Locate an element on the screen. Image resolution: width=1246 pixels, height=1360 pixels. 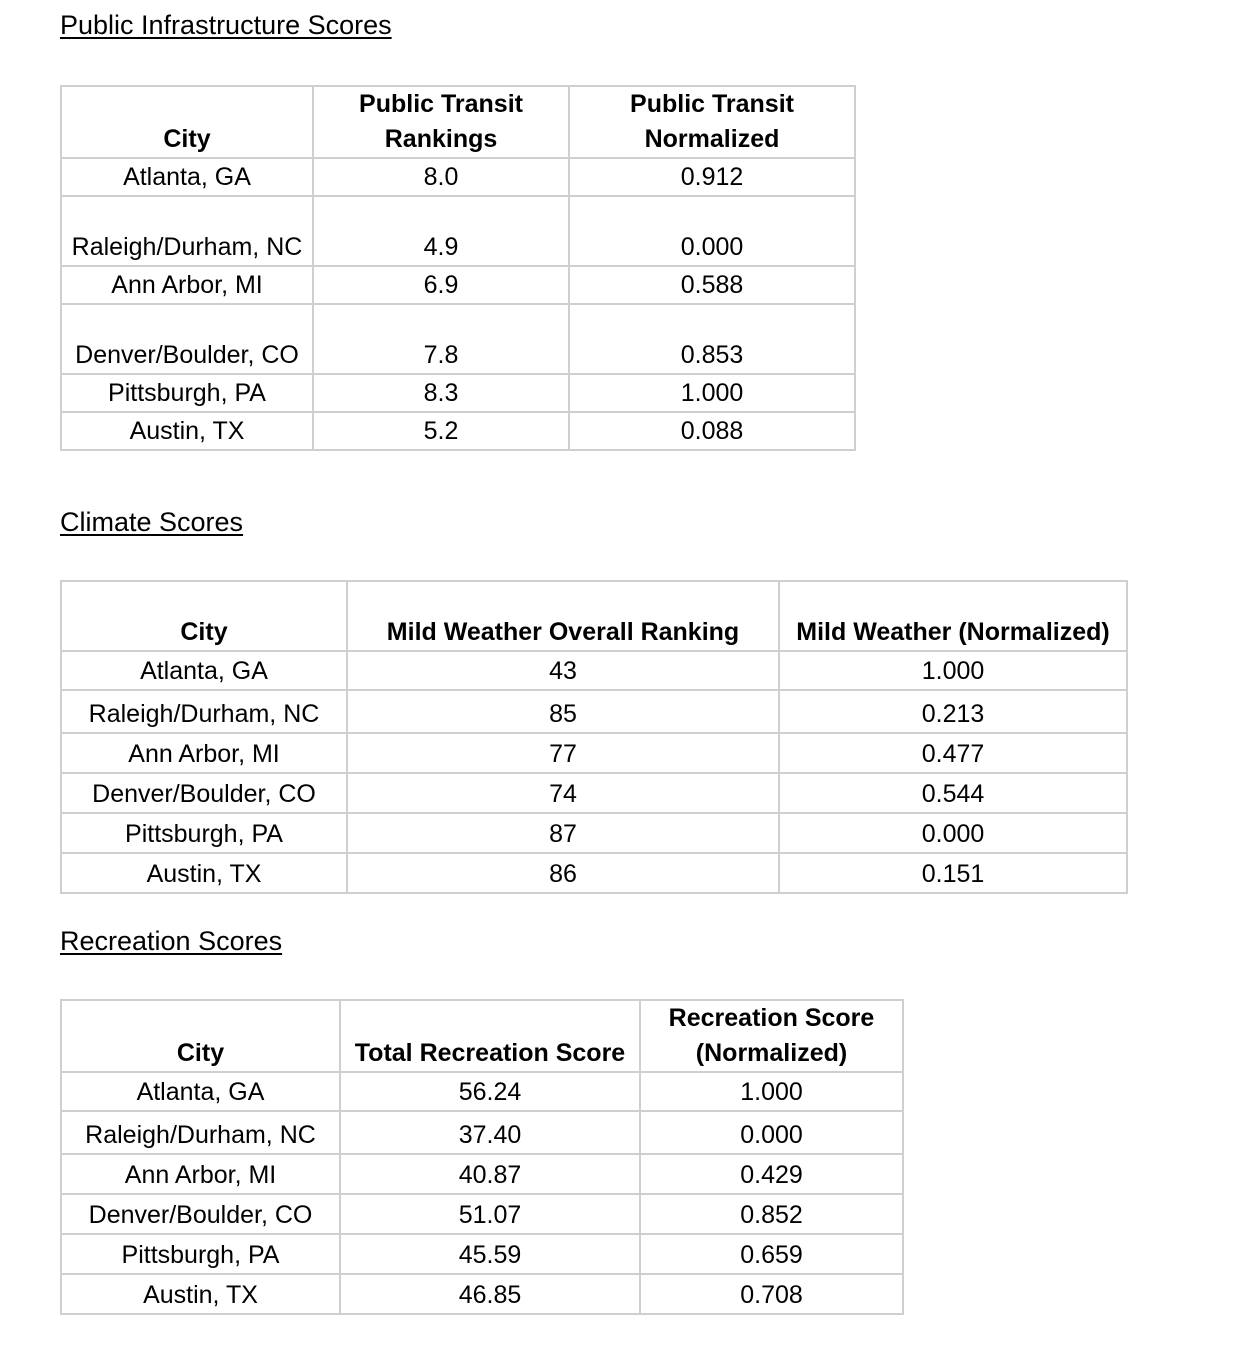
table-row: Raleigh/Durham, NC 37.40 0.000 is located at coordinates (482, 1132).